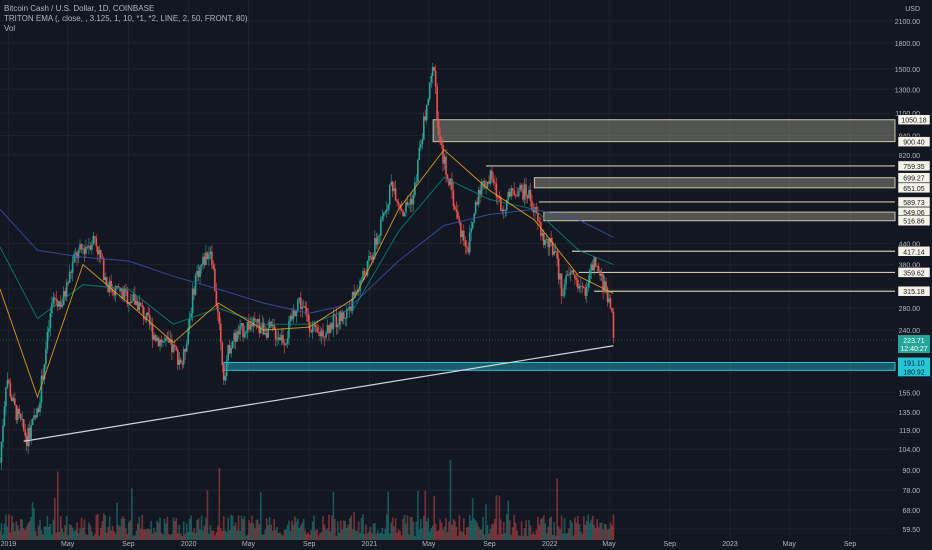 Image resolution: width=932 pixels, height=550 pixels. I want to click on ema-line, so click(307, 261).